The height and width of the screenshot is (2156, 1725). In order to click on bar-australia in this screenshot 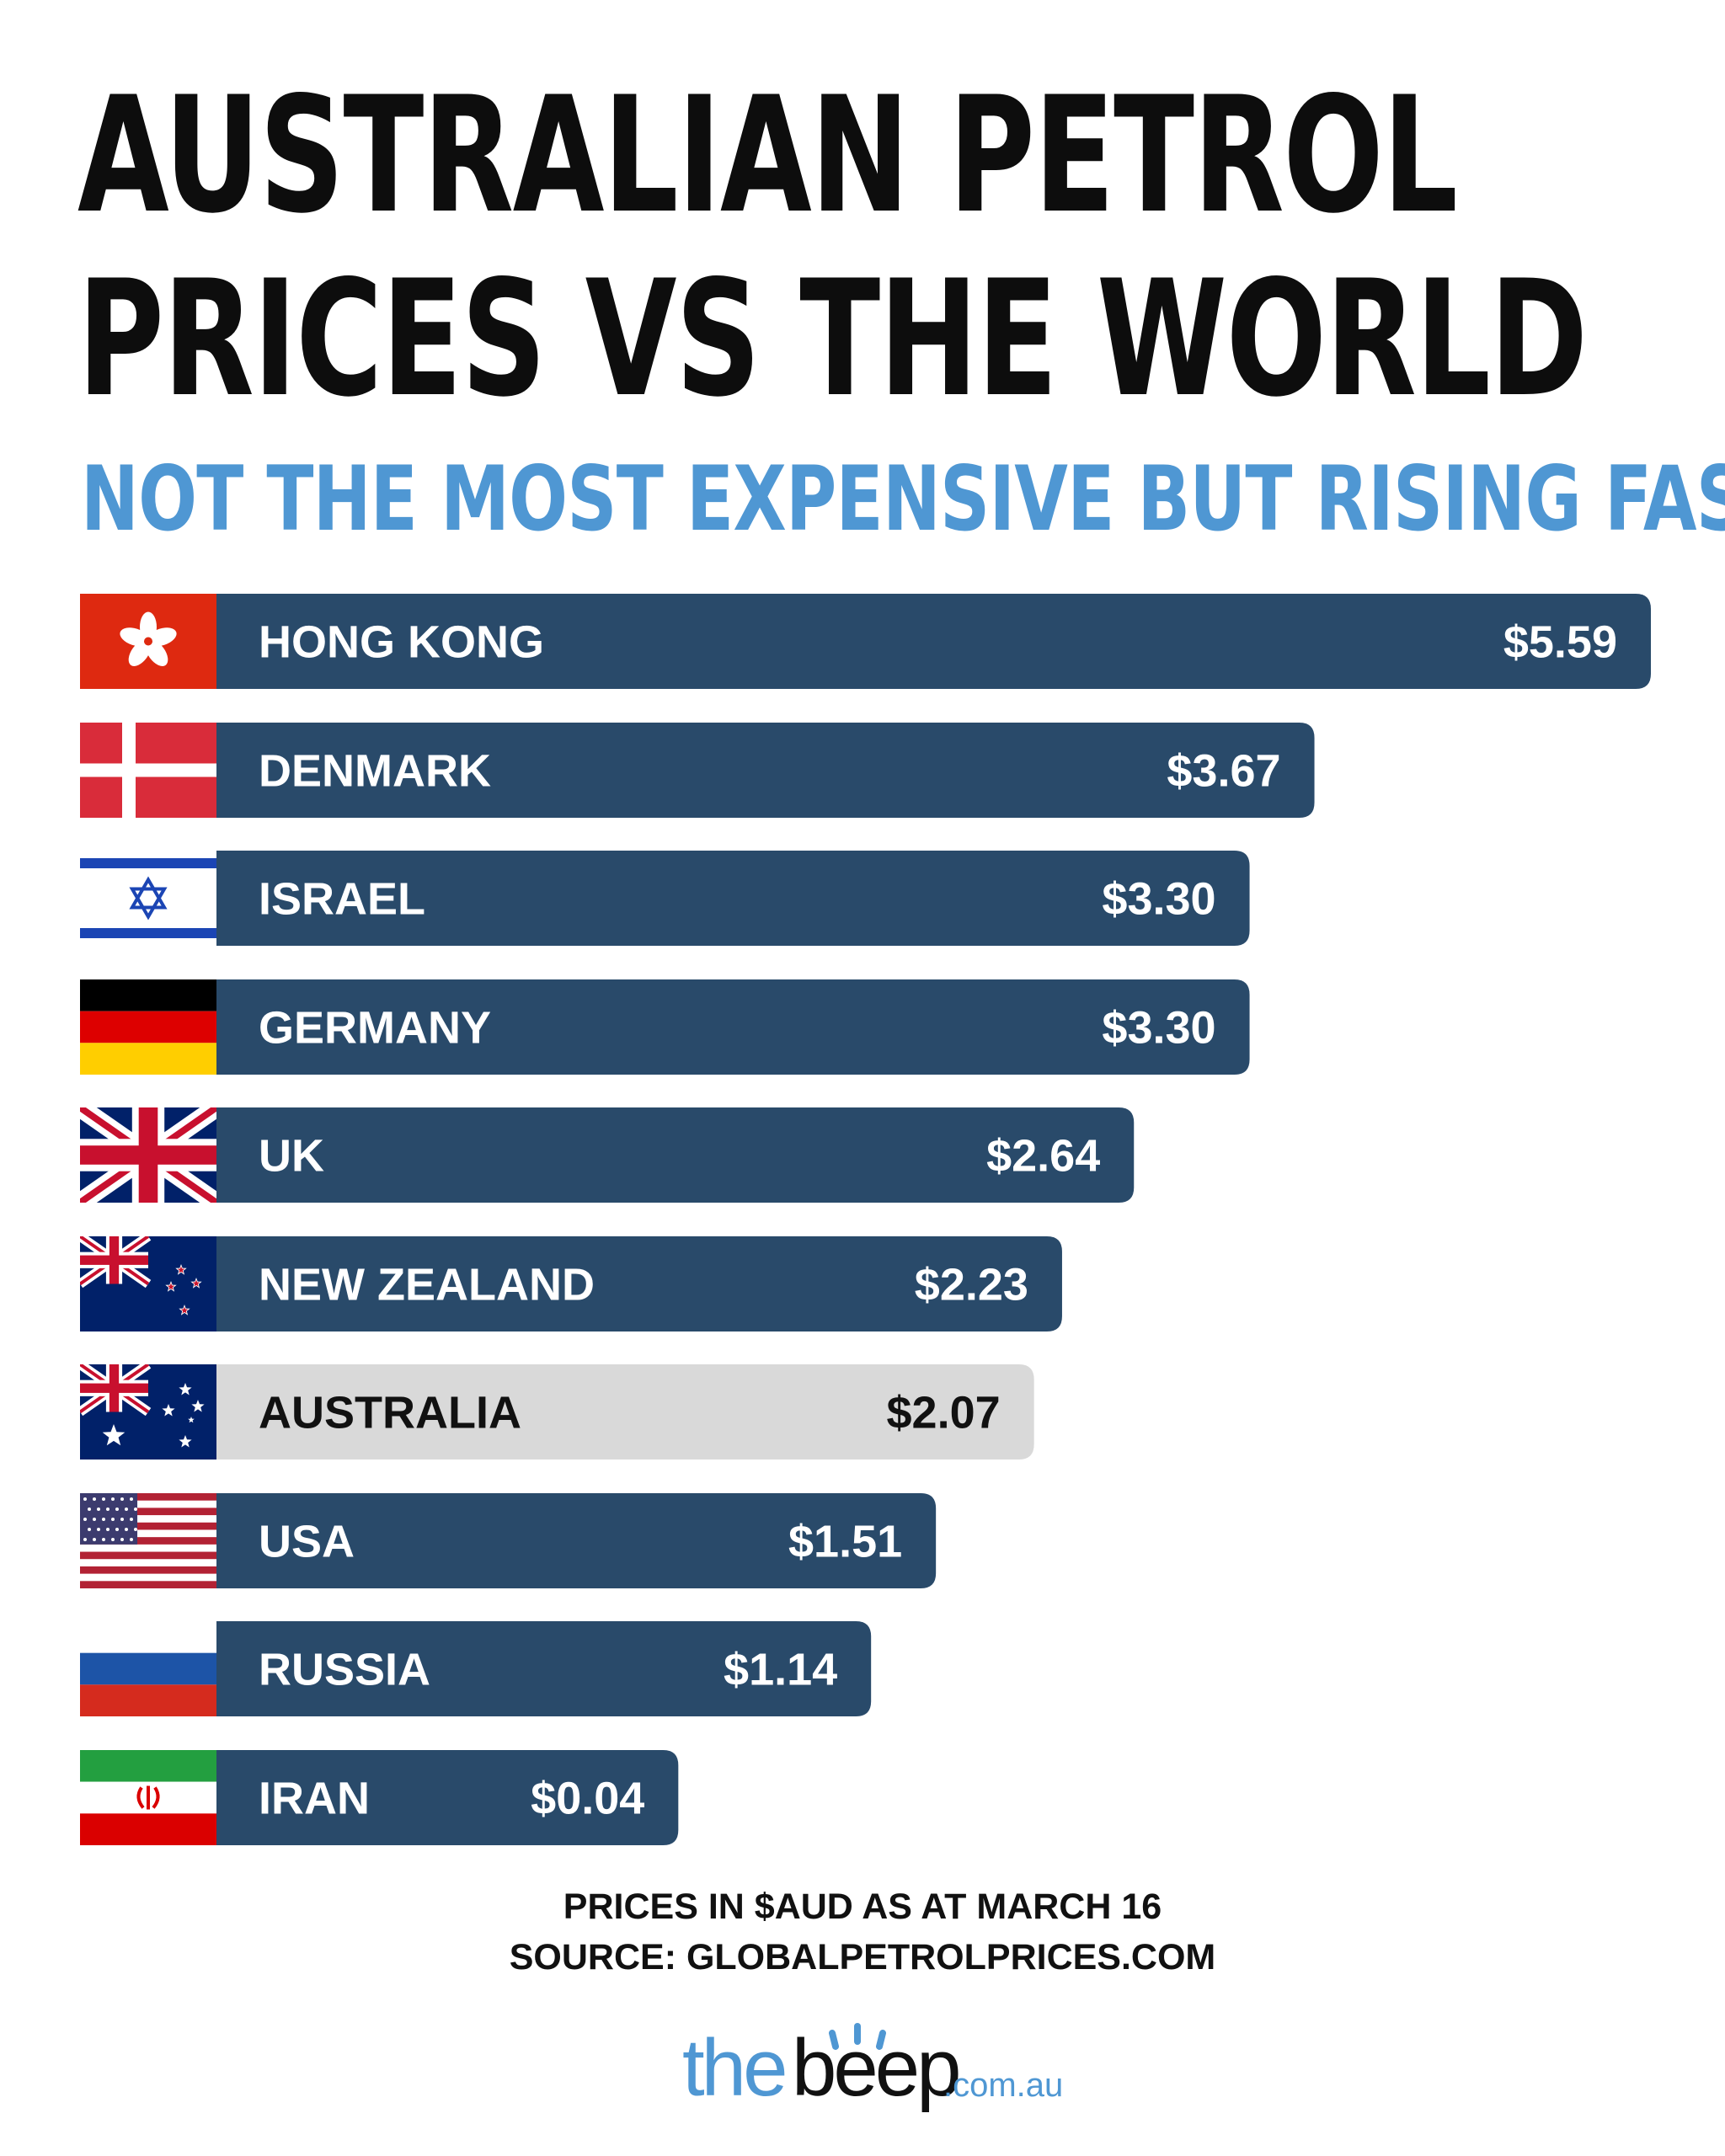, I will do `click(625, 1412)`.